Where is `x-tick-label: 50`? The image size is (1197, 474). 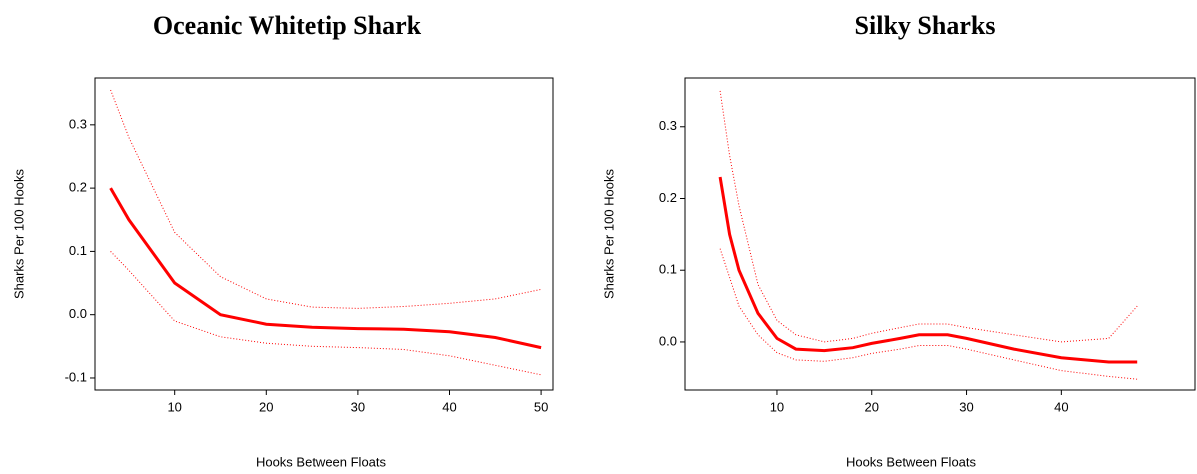 x-tick-label: 50 is located at coordinates (541, 406).